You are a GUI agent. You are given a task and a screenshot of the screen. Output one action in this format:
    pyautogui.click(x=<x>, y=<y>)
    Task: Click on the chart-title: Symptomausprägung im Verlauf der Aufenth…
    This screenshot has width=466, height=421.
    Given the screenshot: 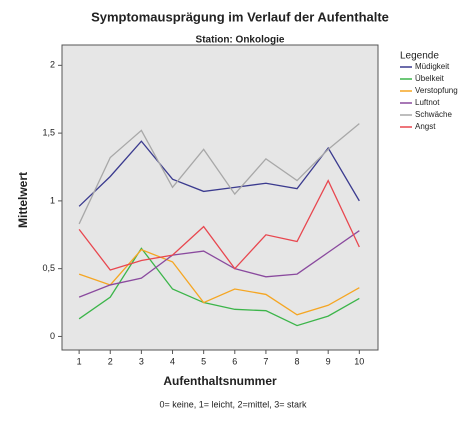 What is the action you would take?
    pyautogui.click(x=240, y=16)
    